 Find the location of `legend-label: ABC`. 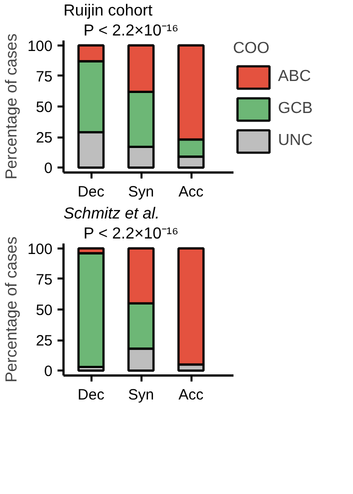

legend-label: ABC is located at coordinates (294, 77).